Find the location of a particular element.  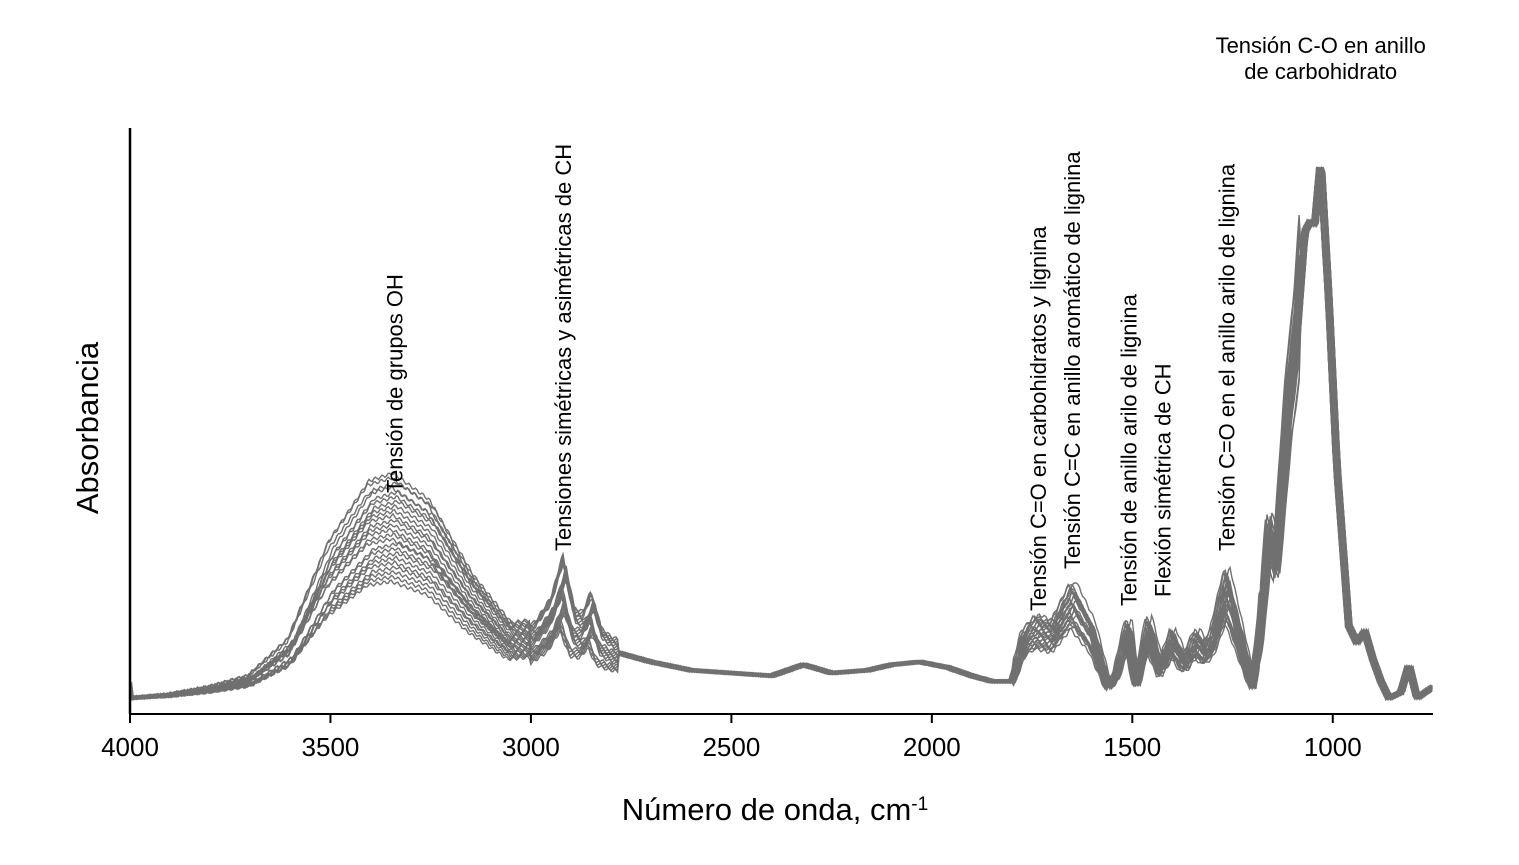

x-axis-title-main: Número de onda, cm is located at coordinates (766, 809).